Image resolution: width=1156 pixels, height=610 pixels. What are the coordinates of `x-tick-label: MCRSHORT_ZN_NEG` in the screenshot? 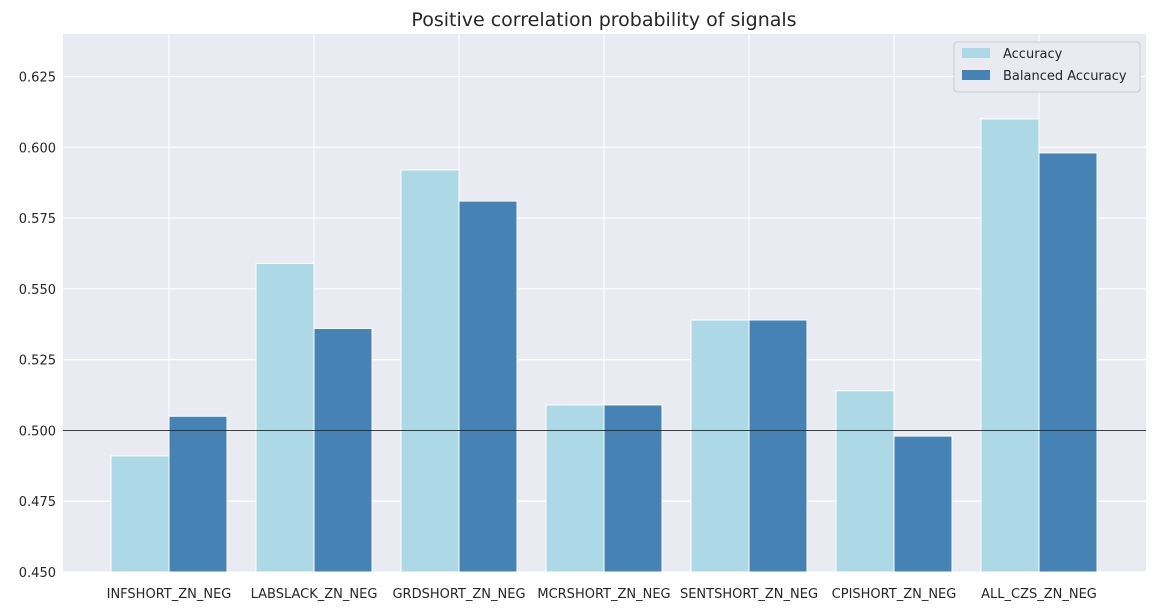 It's located at (603, 594).